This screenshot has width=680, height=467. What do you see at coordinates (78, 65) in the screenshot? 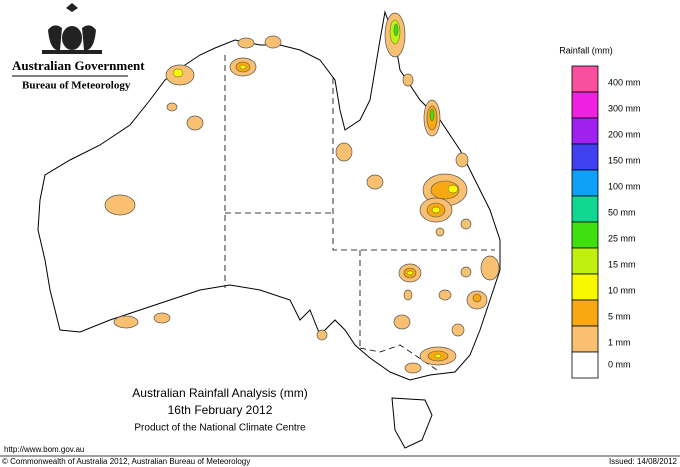
I see `government-name: Australian Government` at bounding box center [78, 65].